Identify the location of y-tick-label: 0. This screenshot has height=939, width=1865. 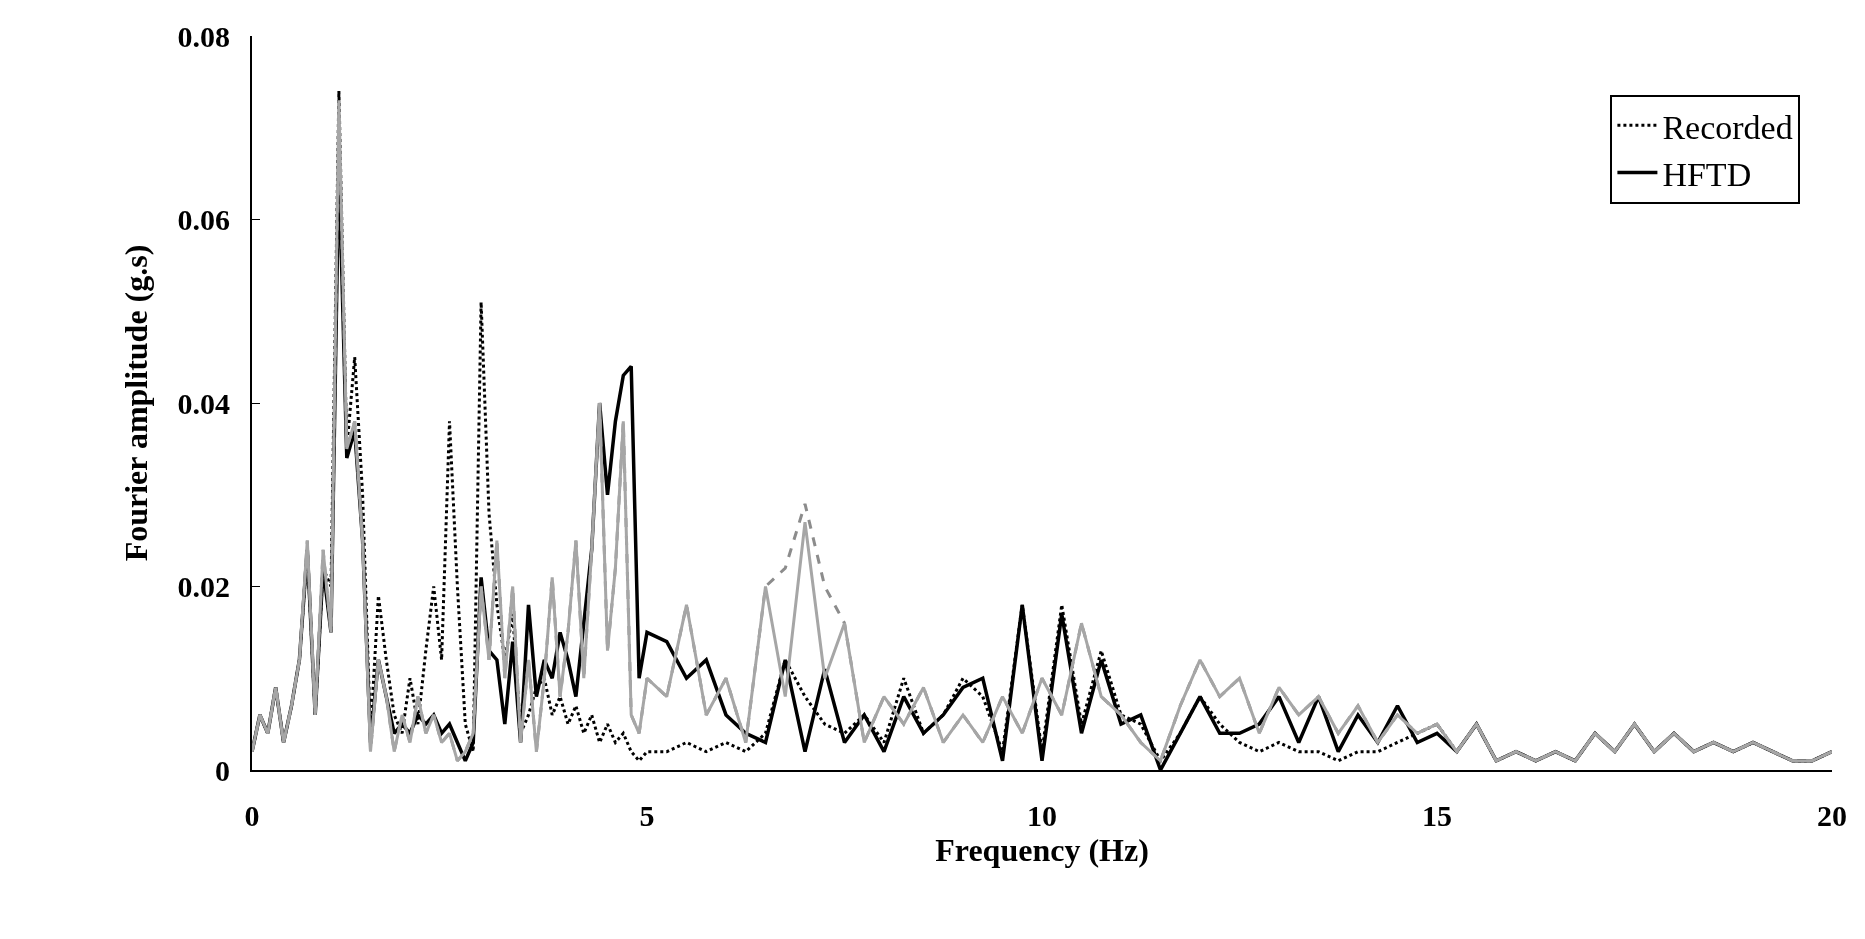
(222, 770).